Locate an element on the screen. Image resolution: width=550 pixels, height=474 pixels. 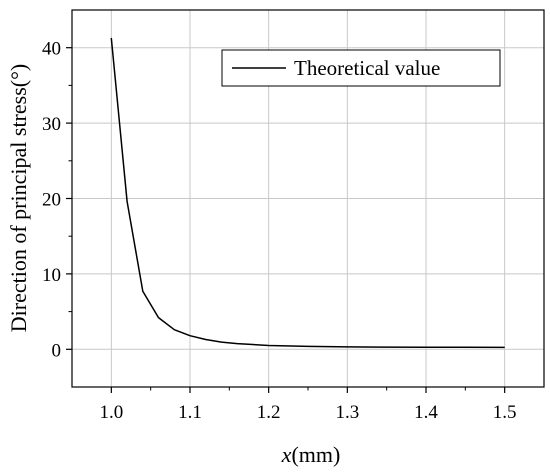
y-axis-ticks: 0 10 20 30 40 is located at coordinates (57, 200).